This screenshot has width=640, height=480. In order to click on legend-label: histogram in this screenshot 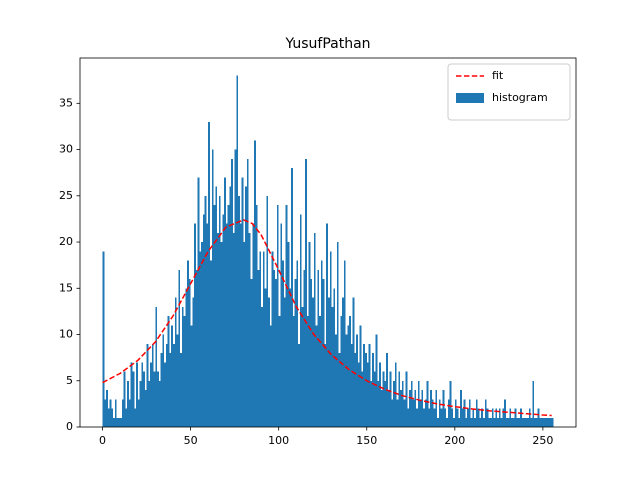, I will do `click(520, 97)`.